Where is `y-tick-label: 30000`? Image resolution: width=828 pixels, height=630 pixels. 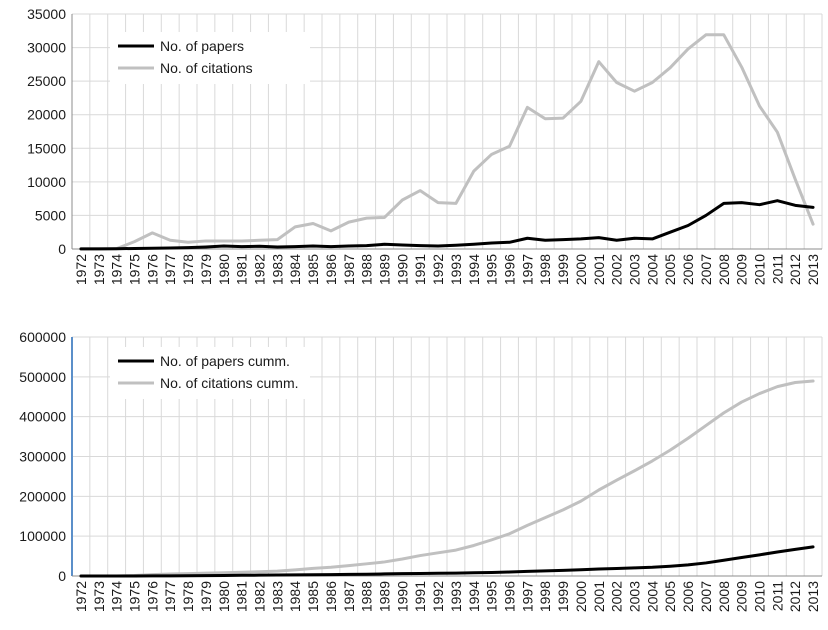
y-tick-label: 30000 is located at coordinates (46, 48).